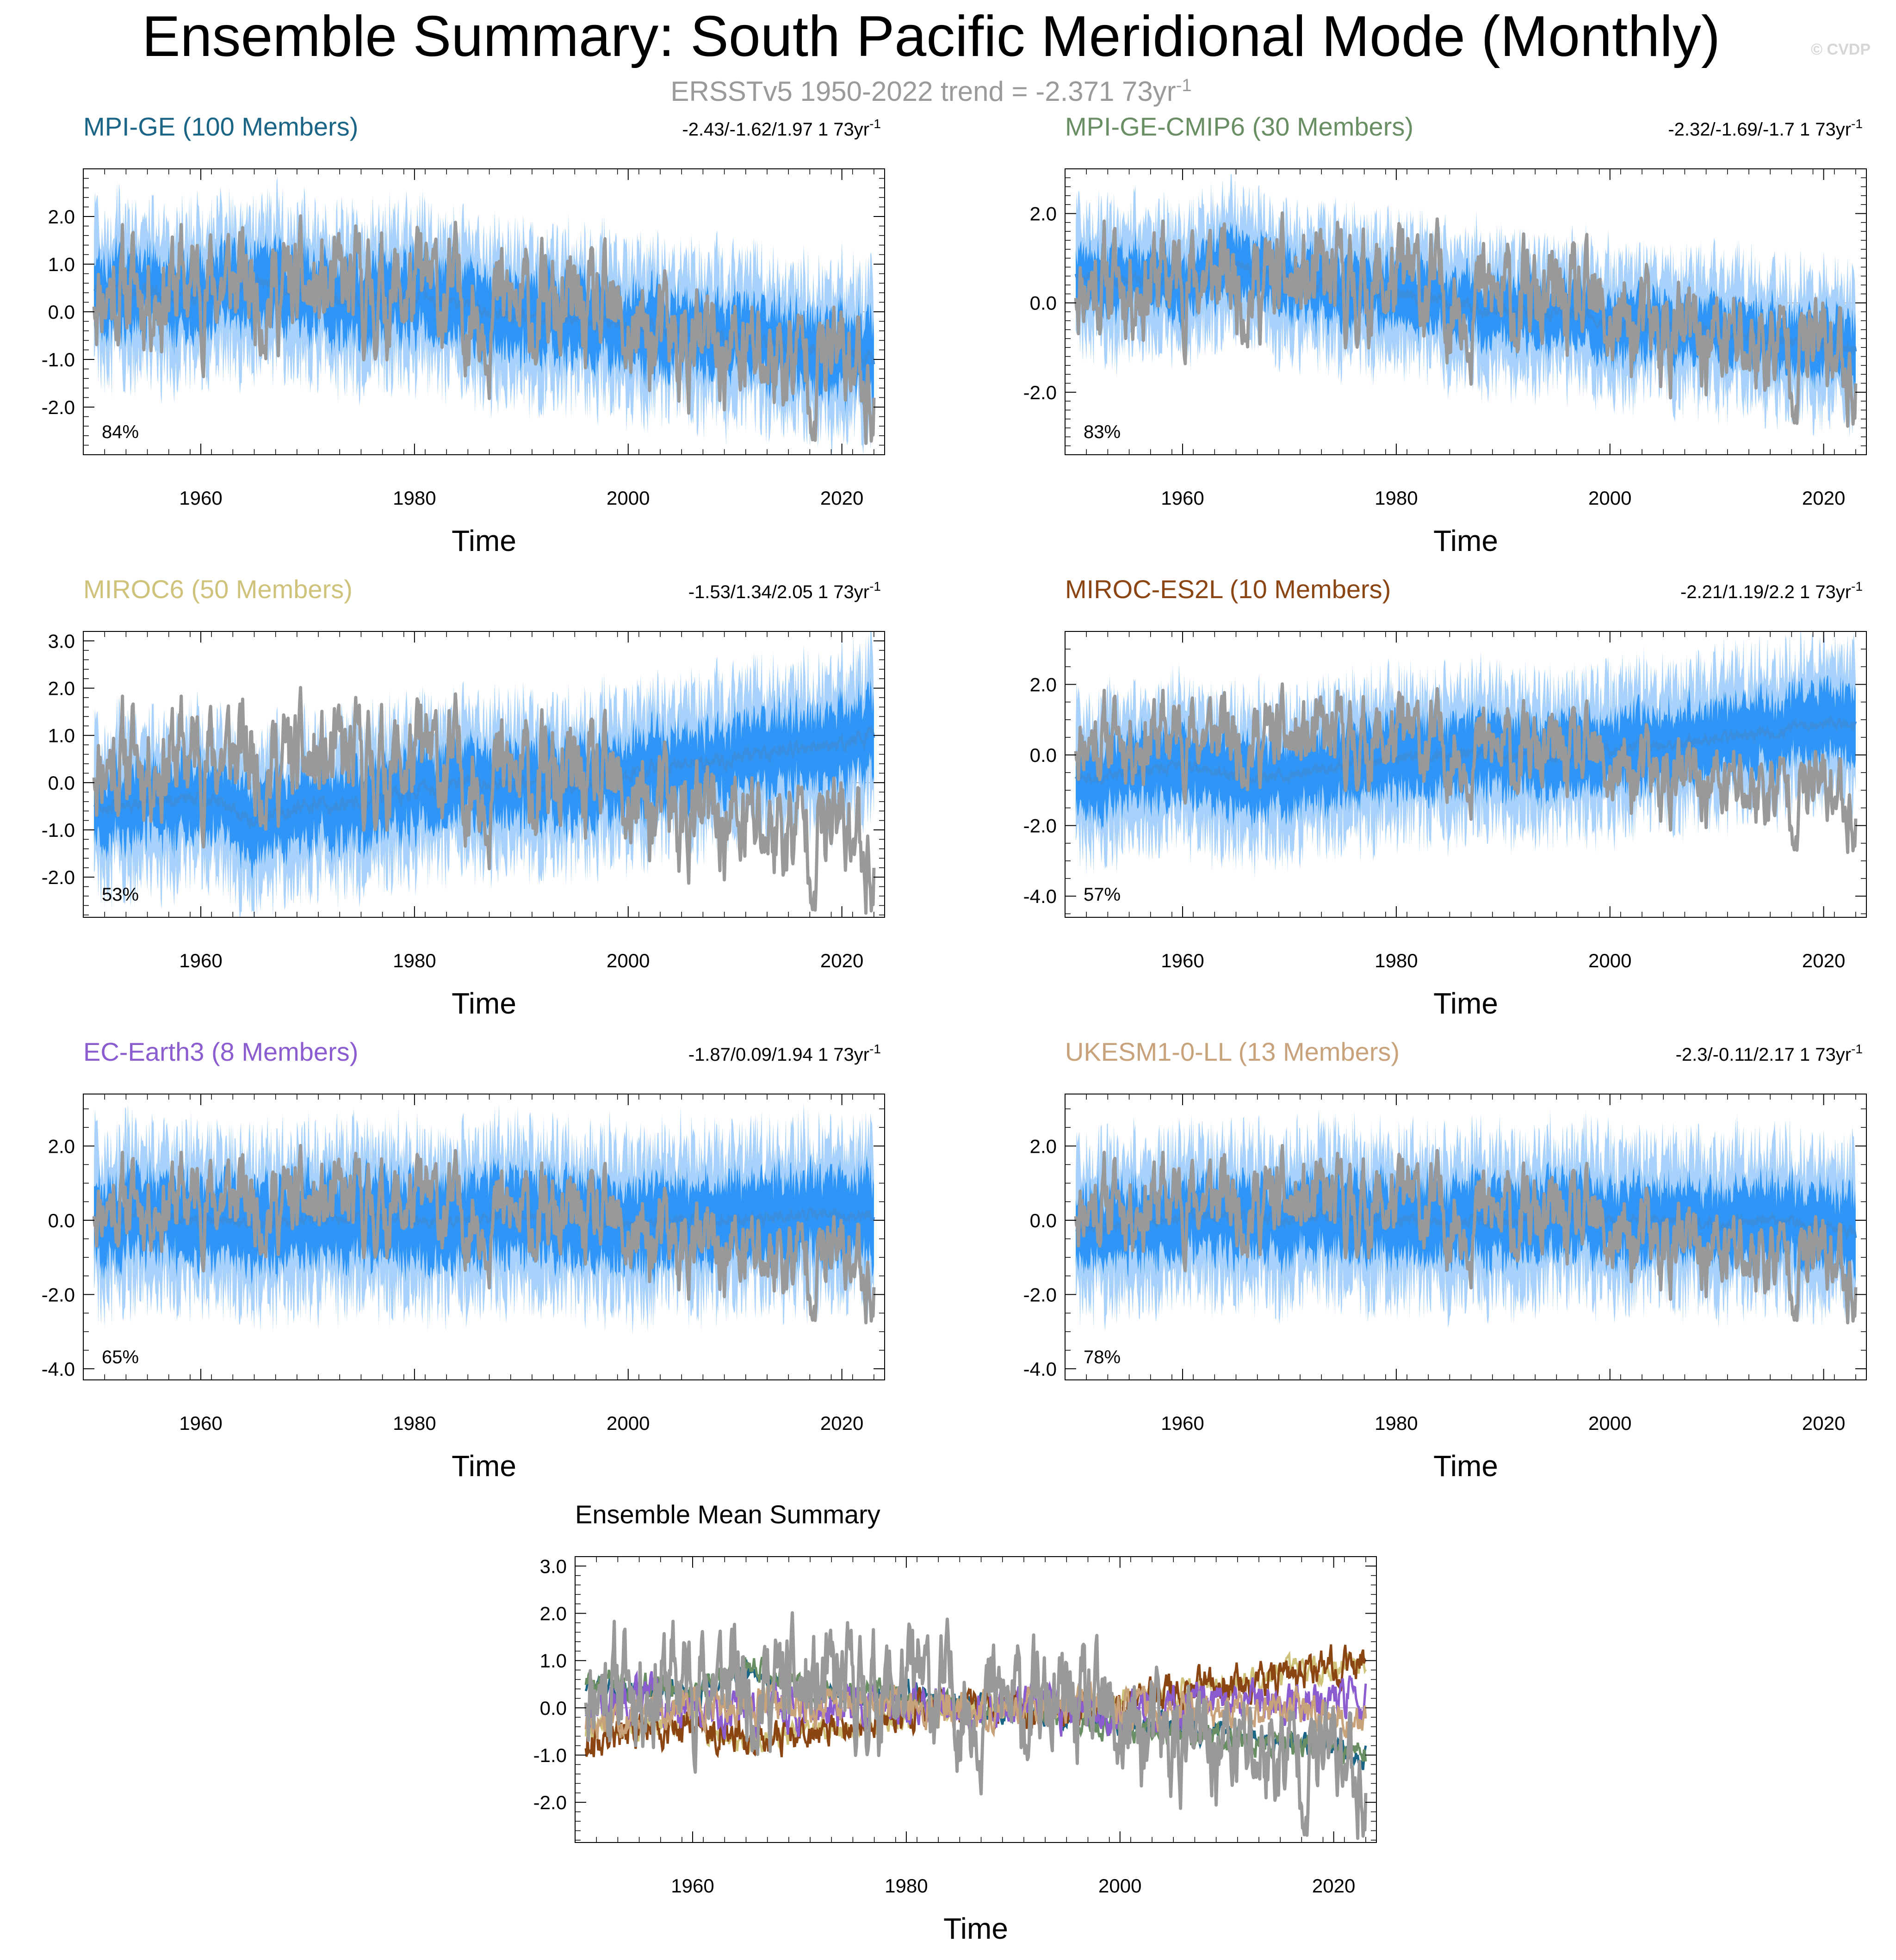  I want to click on copyright-label: © CVDP, so click(1841, 49).